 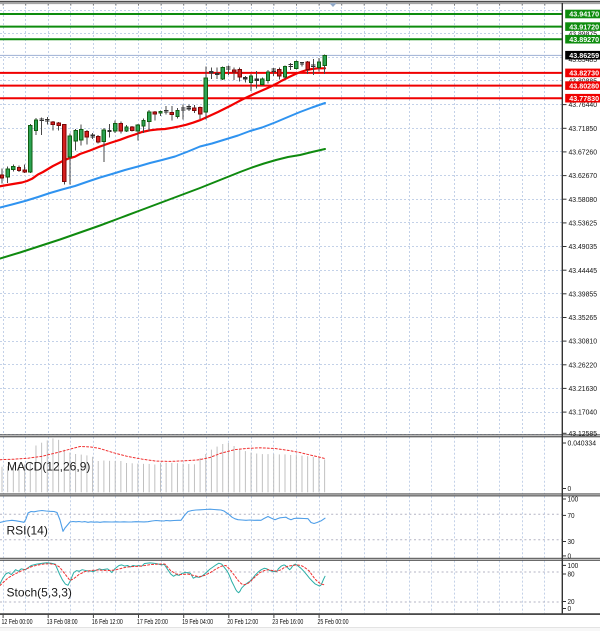 I want to click on svg-text: 12 Feb 00:00, so click(x=17, y=622).